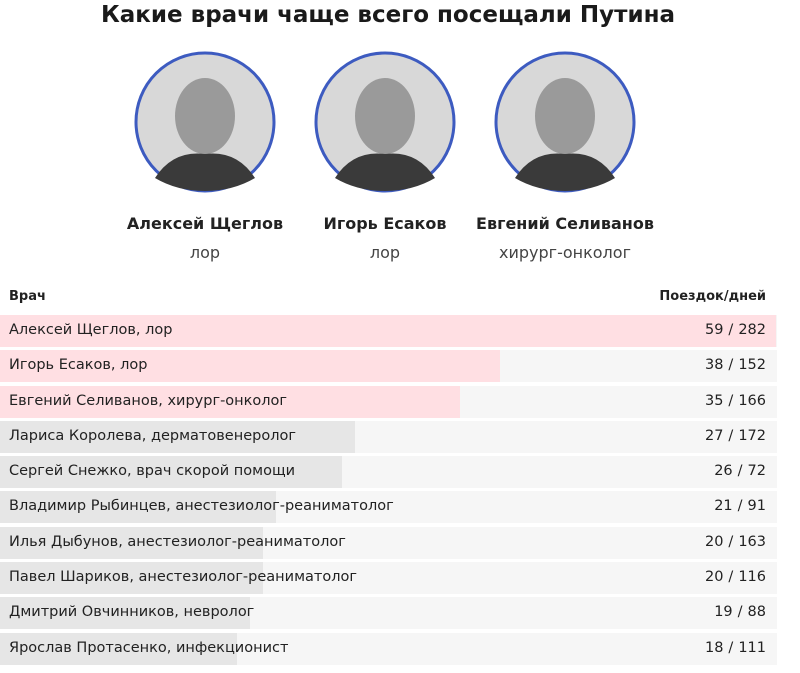 This screenshot has height=673, width=800. I want to click on table-row: Ярослав Протасенко, инфекционист 18/111, so click(388, 648).